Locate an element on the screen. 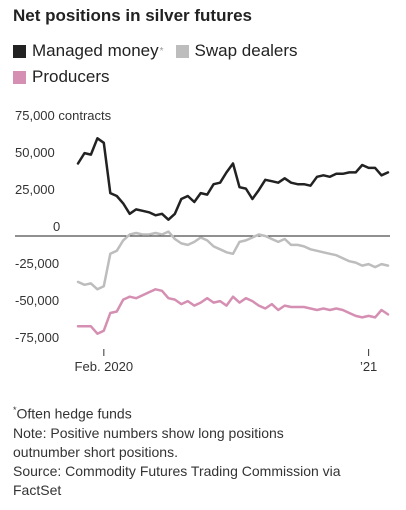  y-tick-label: 75,000 contracts is located at coordinates (63, 115).